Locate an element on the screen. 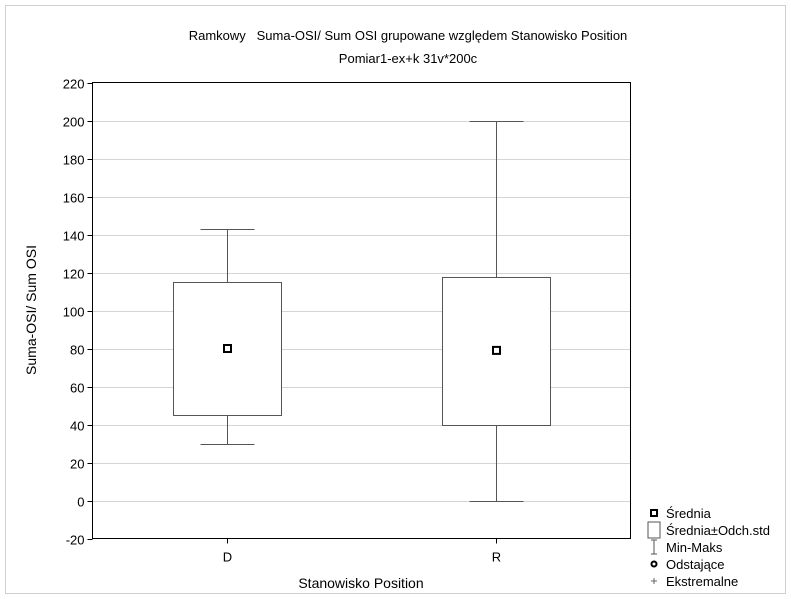 Image resolution: width=791 pixels, height=599 pixels. box-group-D is located at coordinates (227, 337).